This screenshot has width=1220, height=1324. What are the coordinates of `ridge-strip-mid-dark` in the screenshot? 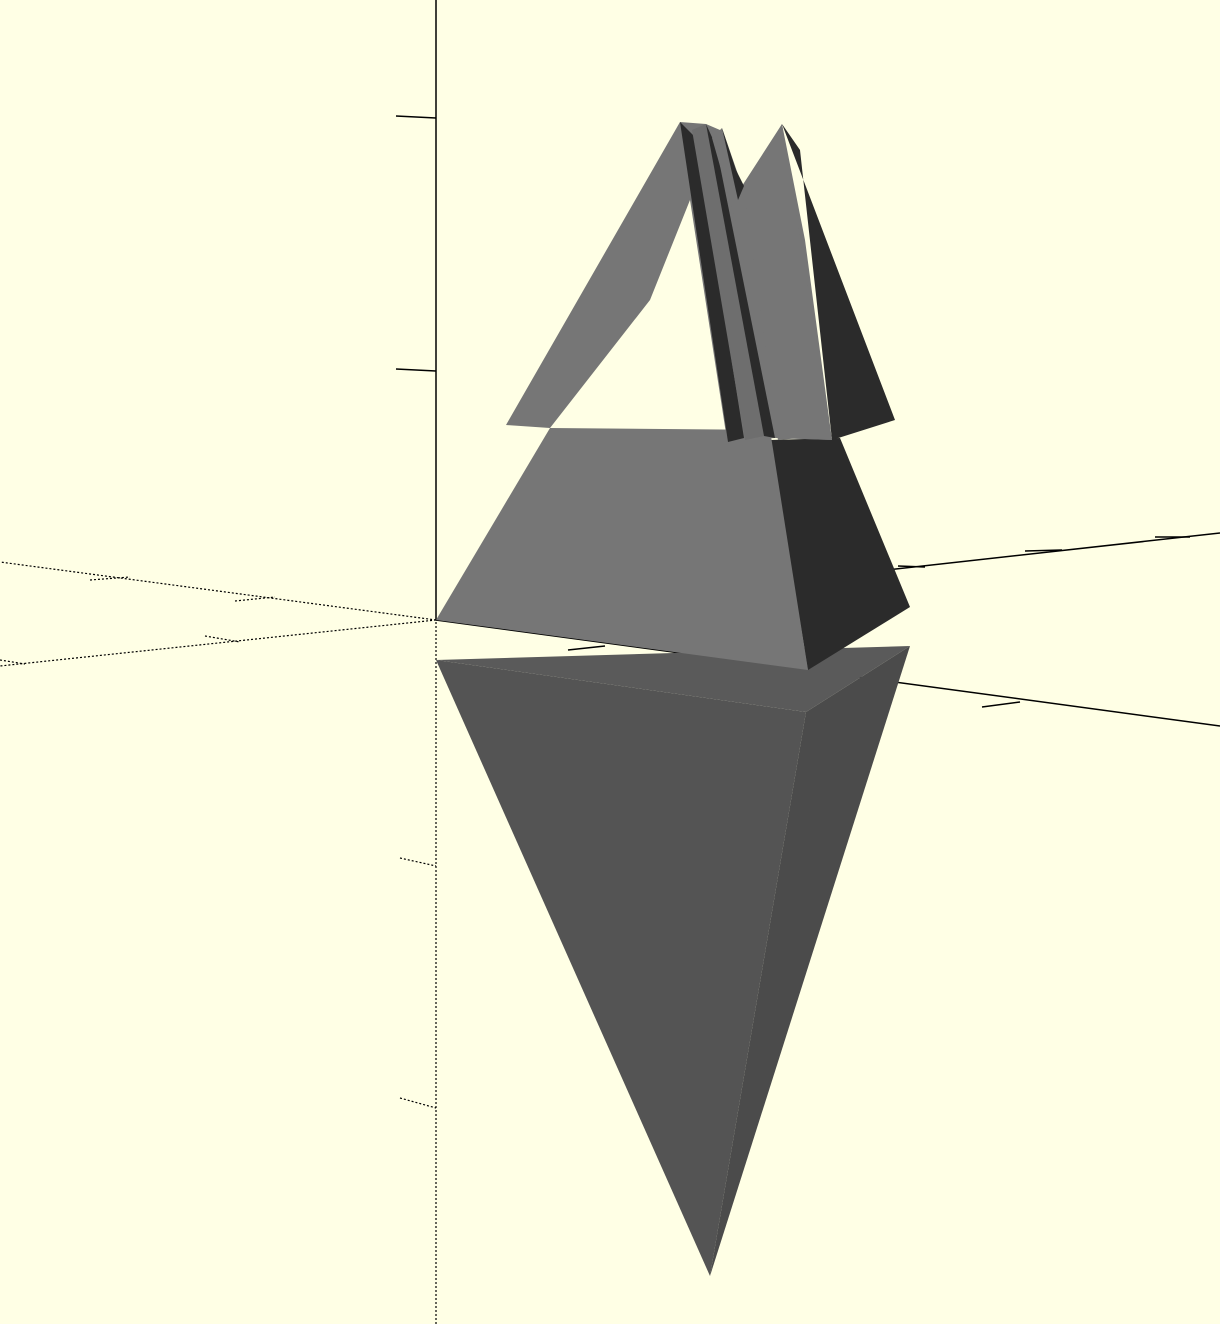 It's located at (740, 281).